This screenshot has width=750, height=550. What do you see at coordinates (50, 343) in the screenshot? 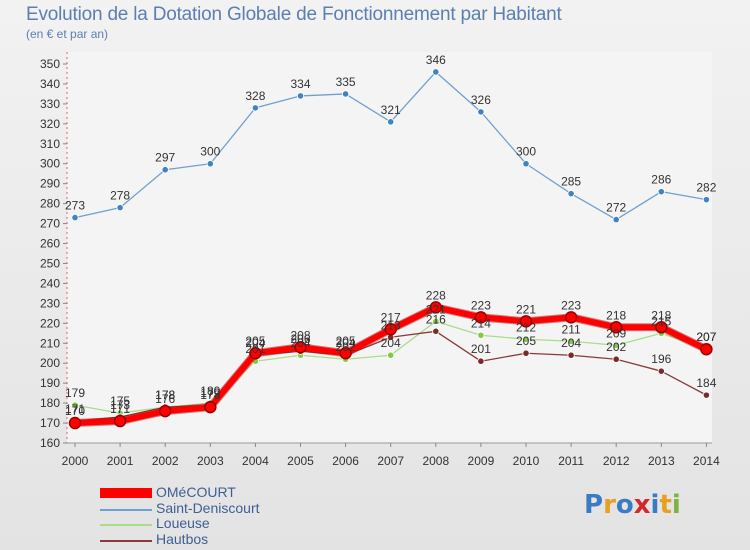
I see `y-tick-label: 210` at bounding box center [50, 343].